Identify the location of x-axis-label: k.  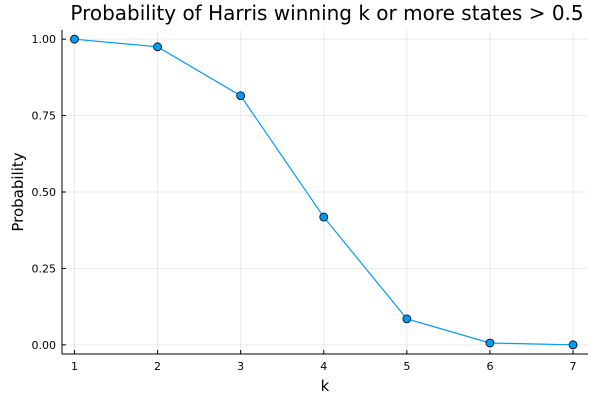
(325, 386).